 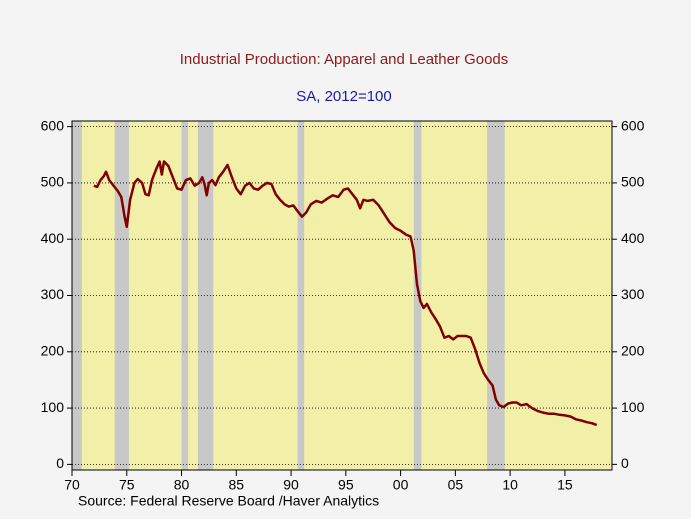 I want to click on y2-tick-label: 100, so click(x=633, y=407).